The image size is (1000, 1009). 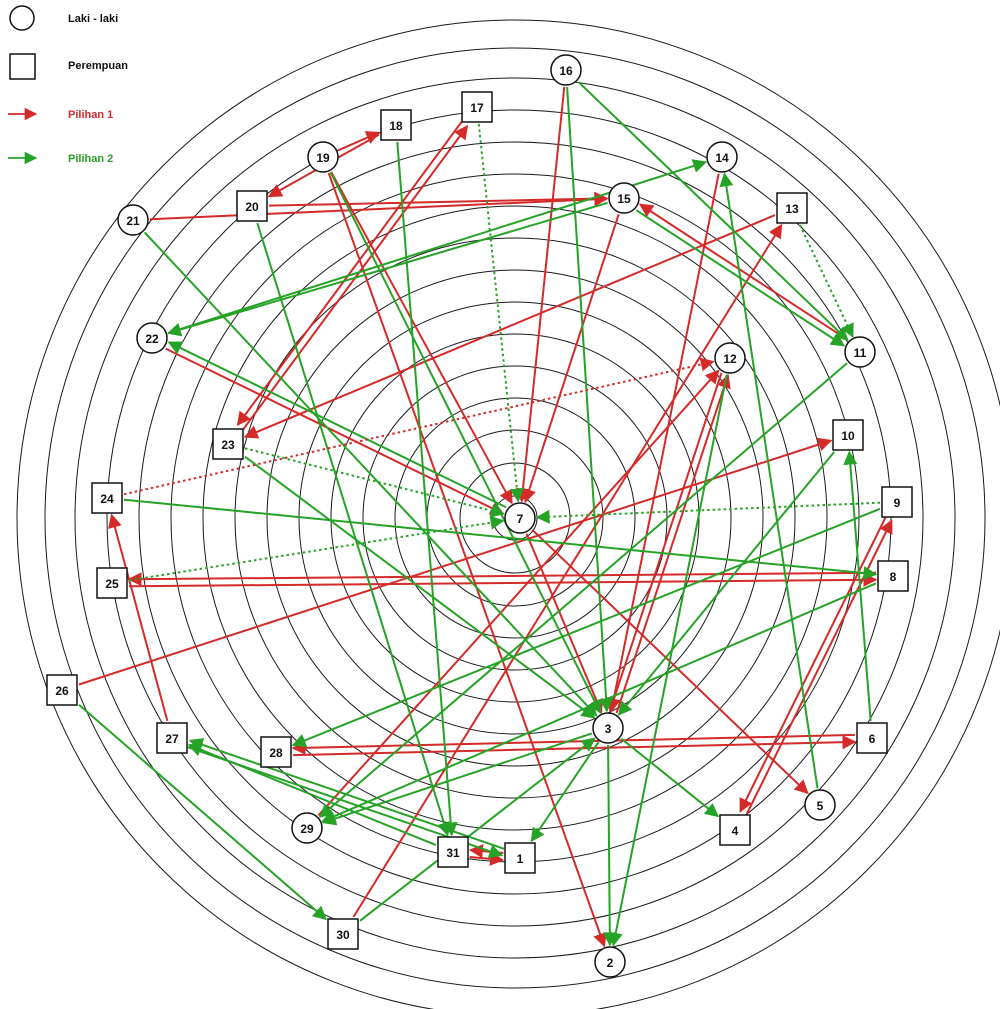 I want to click on node-label: 13, so click(x=792, y=209).